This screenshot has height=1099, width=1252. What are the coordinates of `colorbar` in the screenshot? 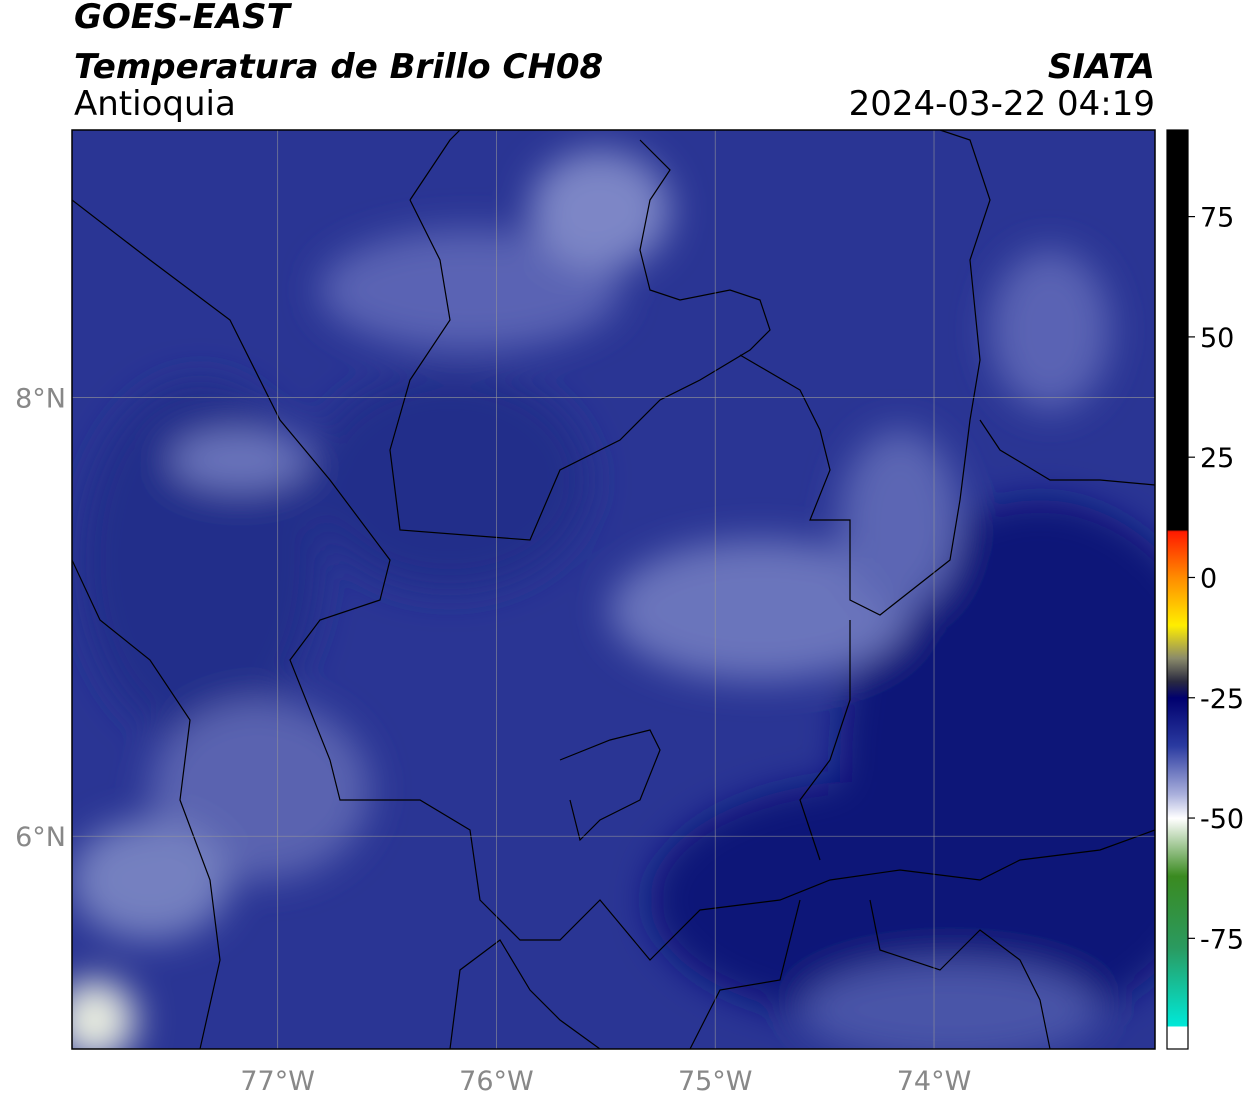 It's located at (1177, 589).